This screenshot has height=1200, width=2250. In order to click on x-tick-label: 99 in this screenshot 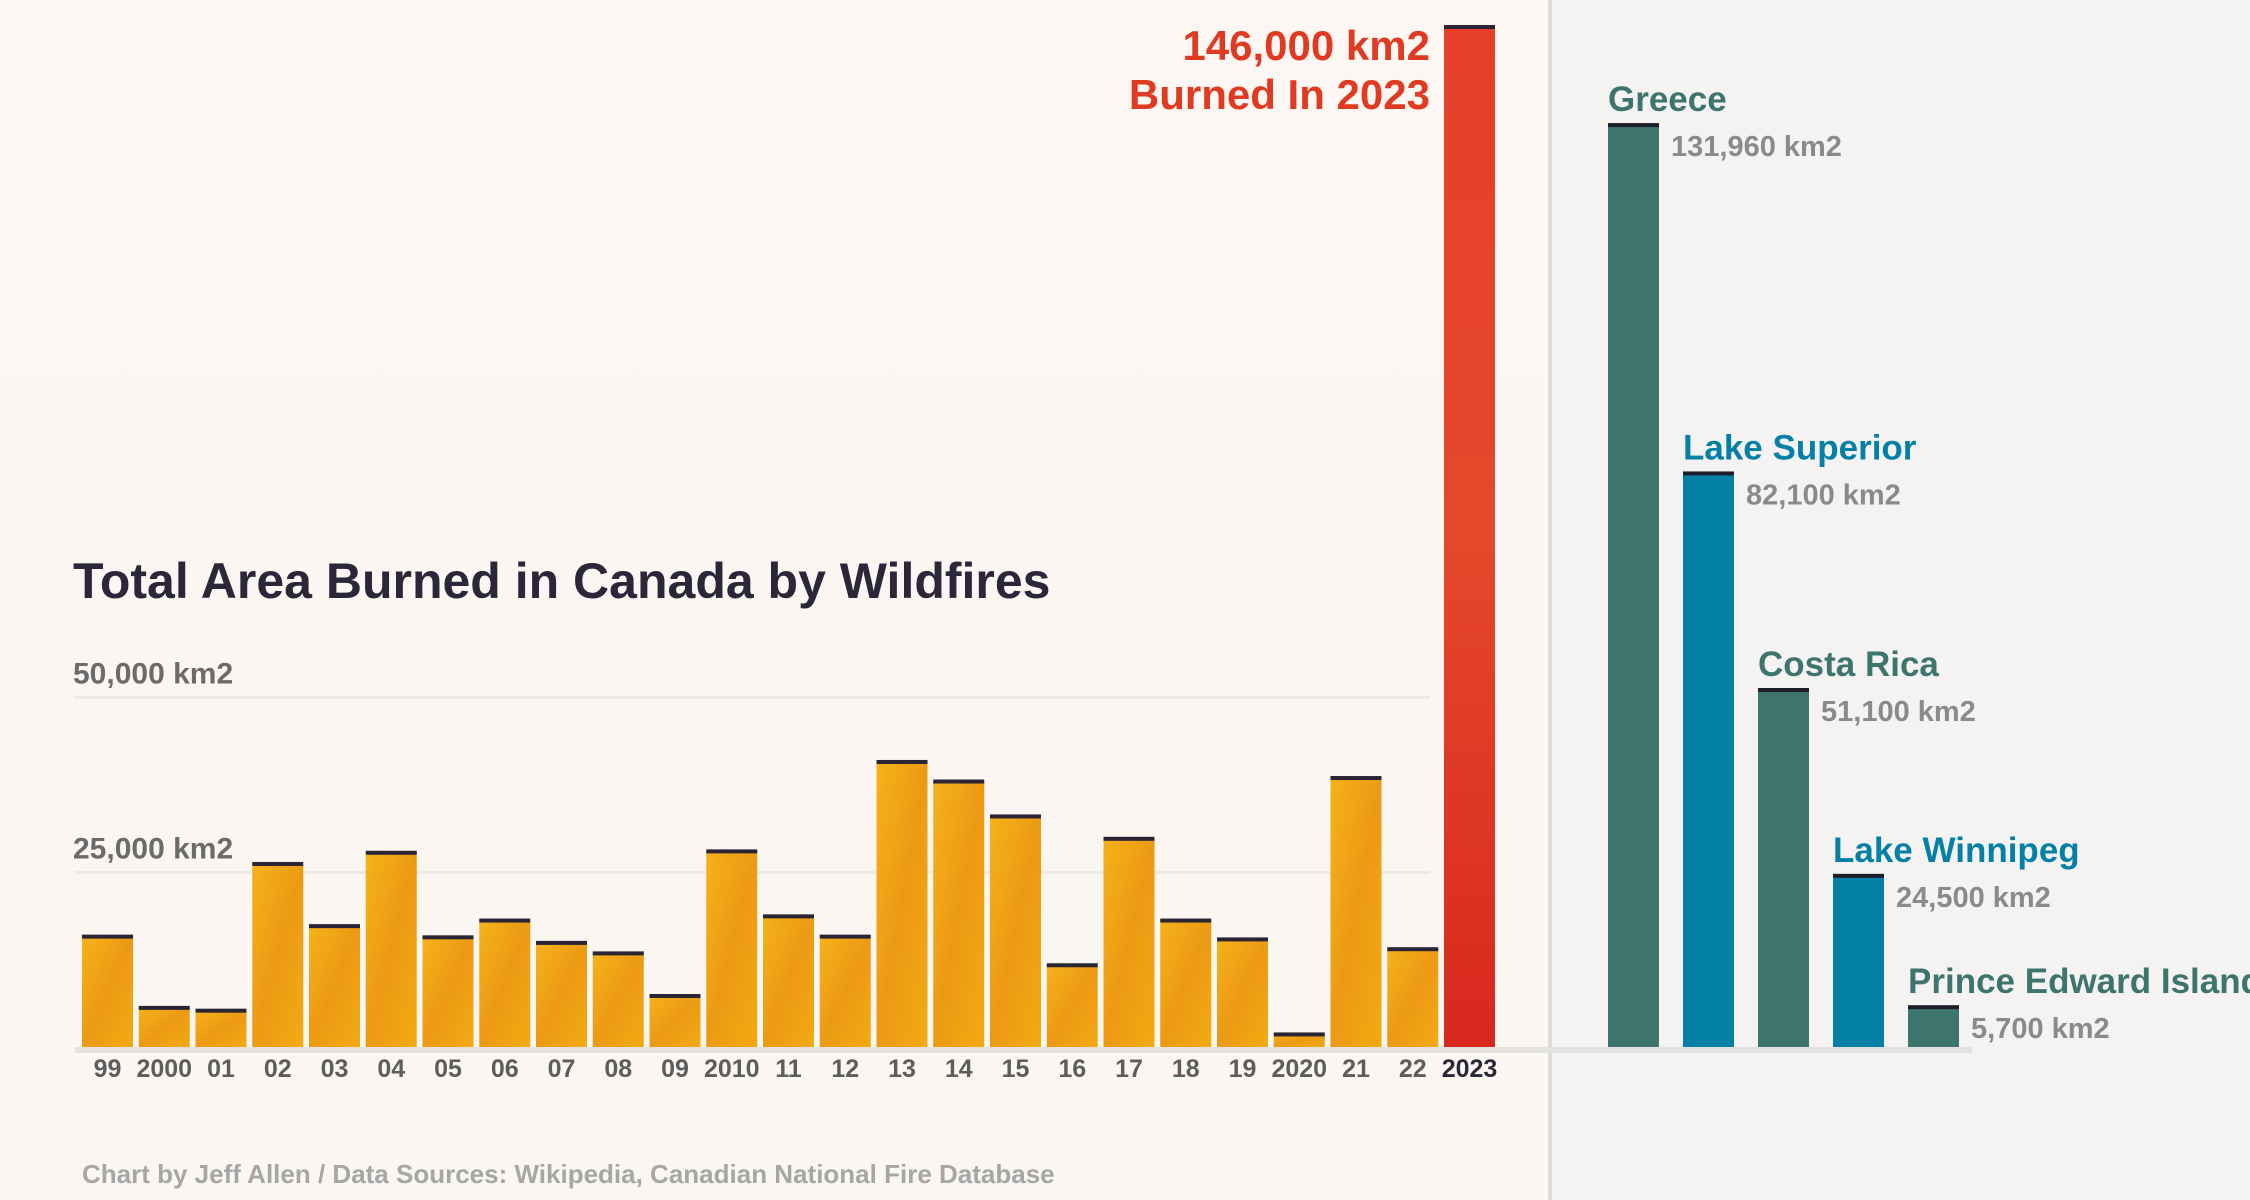, I will do `click(108, 1069)`.